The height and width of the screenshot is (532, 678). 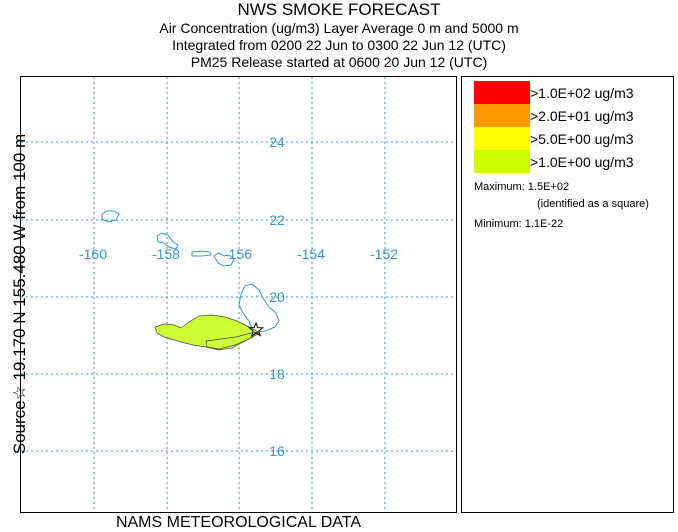 I want to click on island-niihau, so click(x=110, y=216).